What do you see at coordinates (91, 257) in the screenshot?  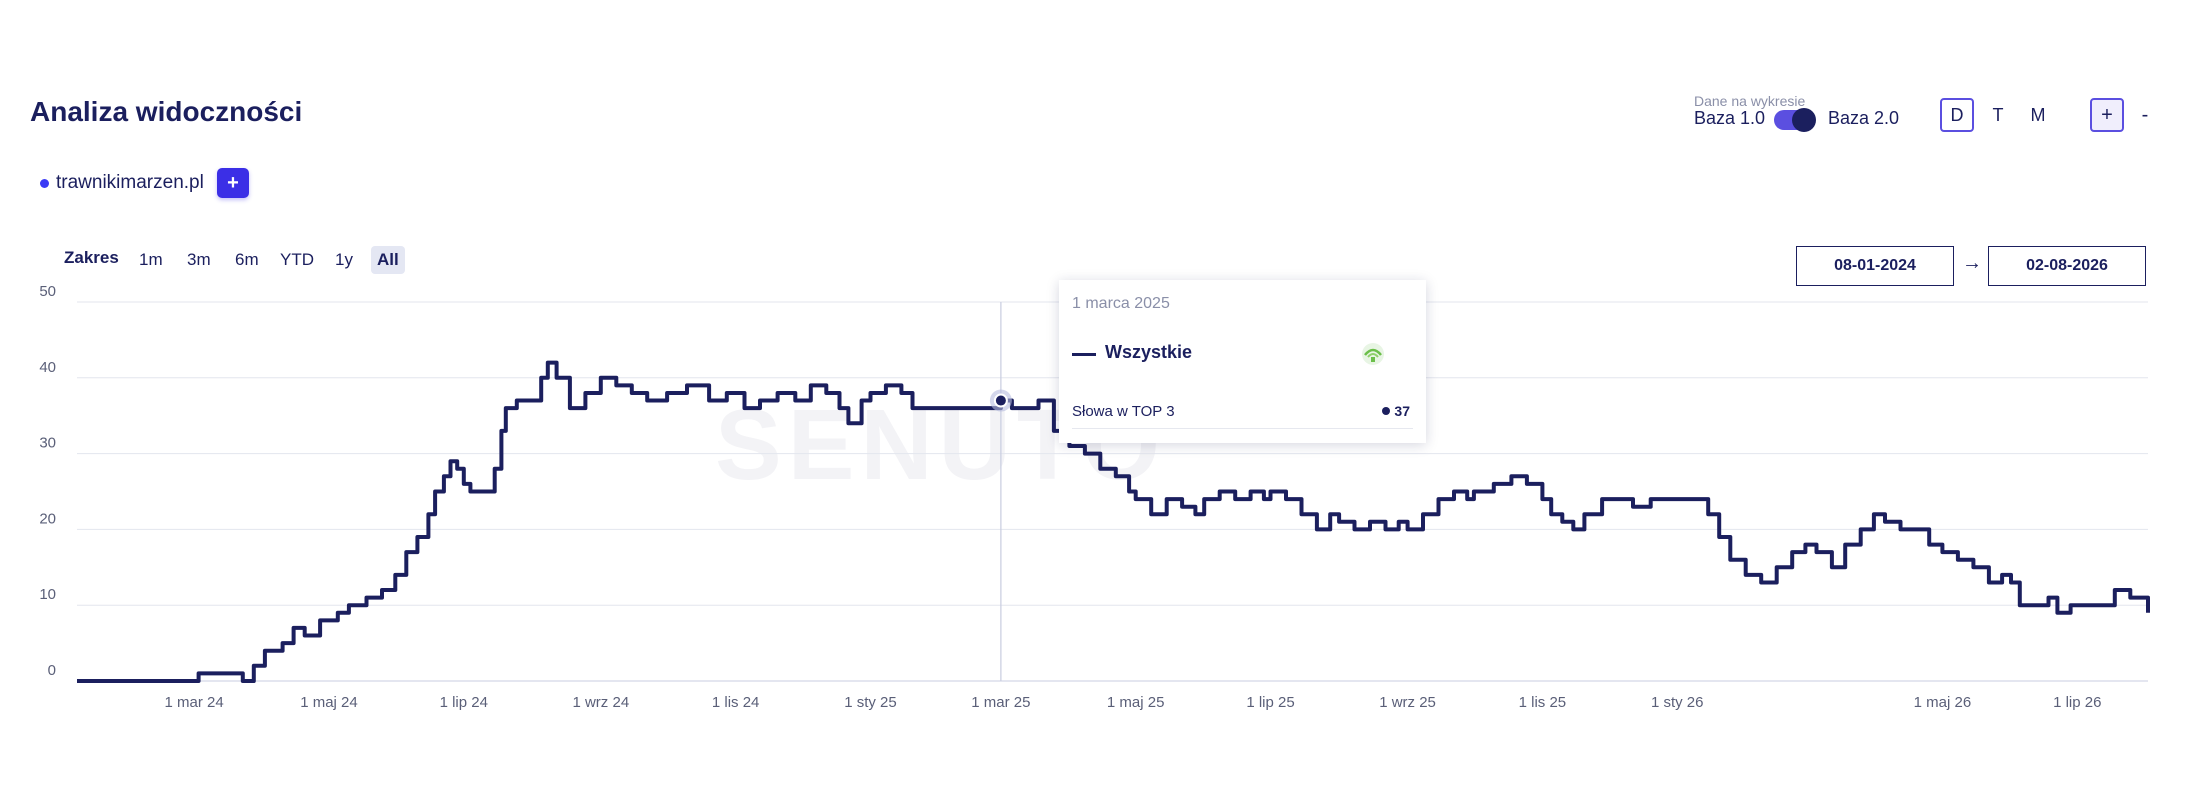 I see `range-label: Zakres` at bounding box center [91, 257].